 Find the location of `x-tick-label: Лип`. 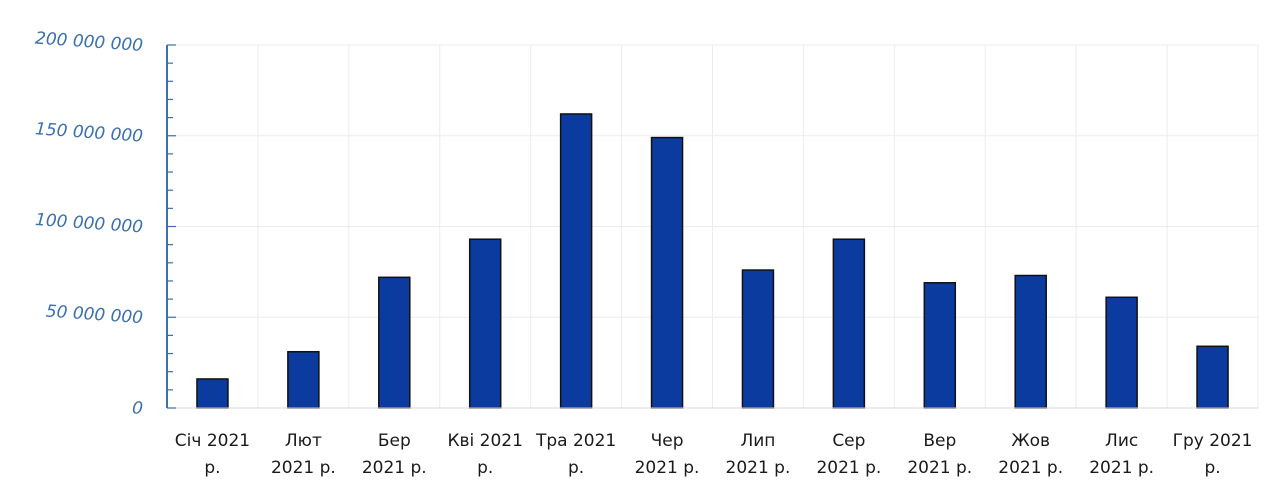

x-tick-label: Лип is located at coordinates (757, 441).